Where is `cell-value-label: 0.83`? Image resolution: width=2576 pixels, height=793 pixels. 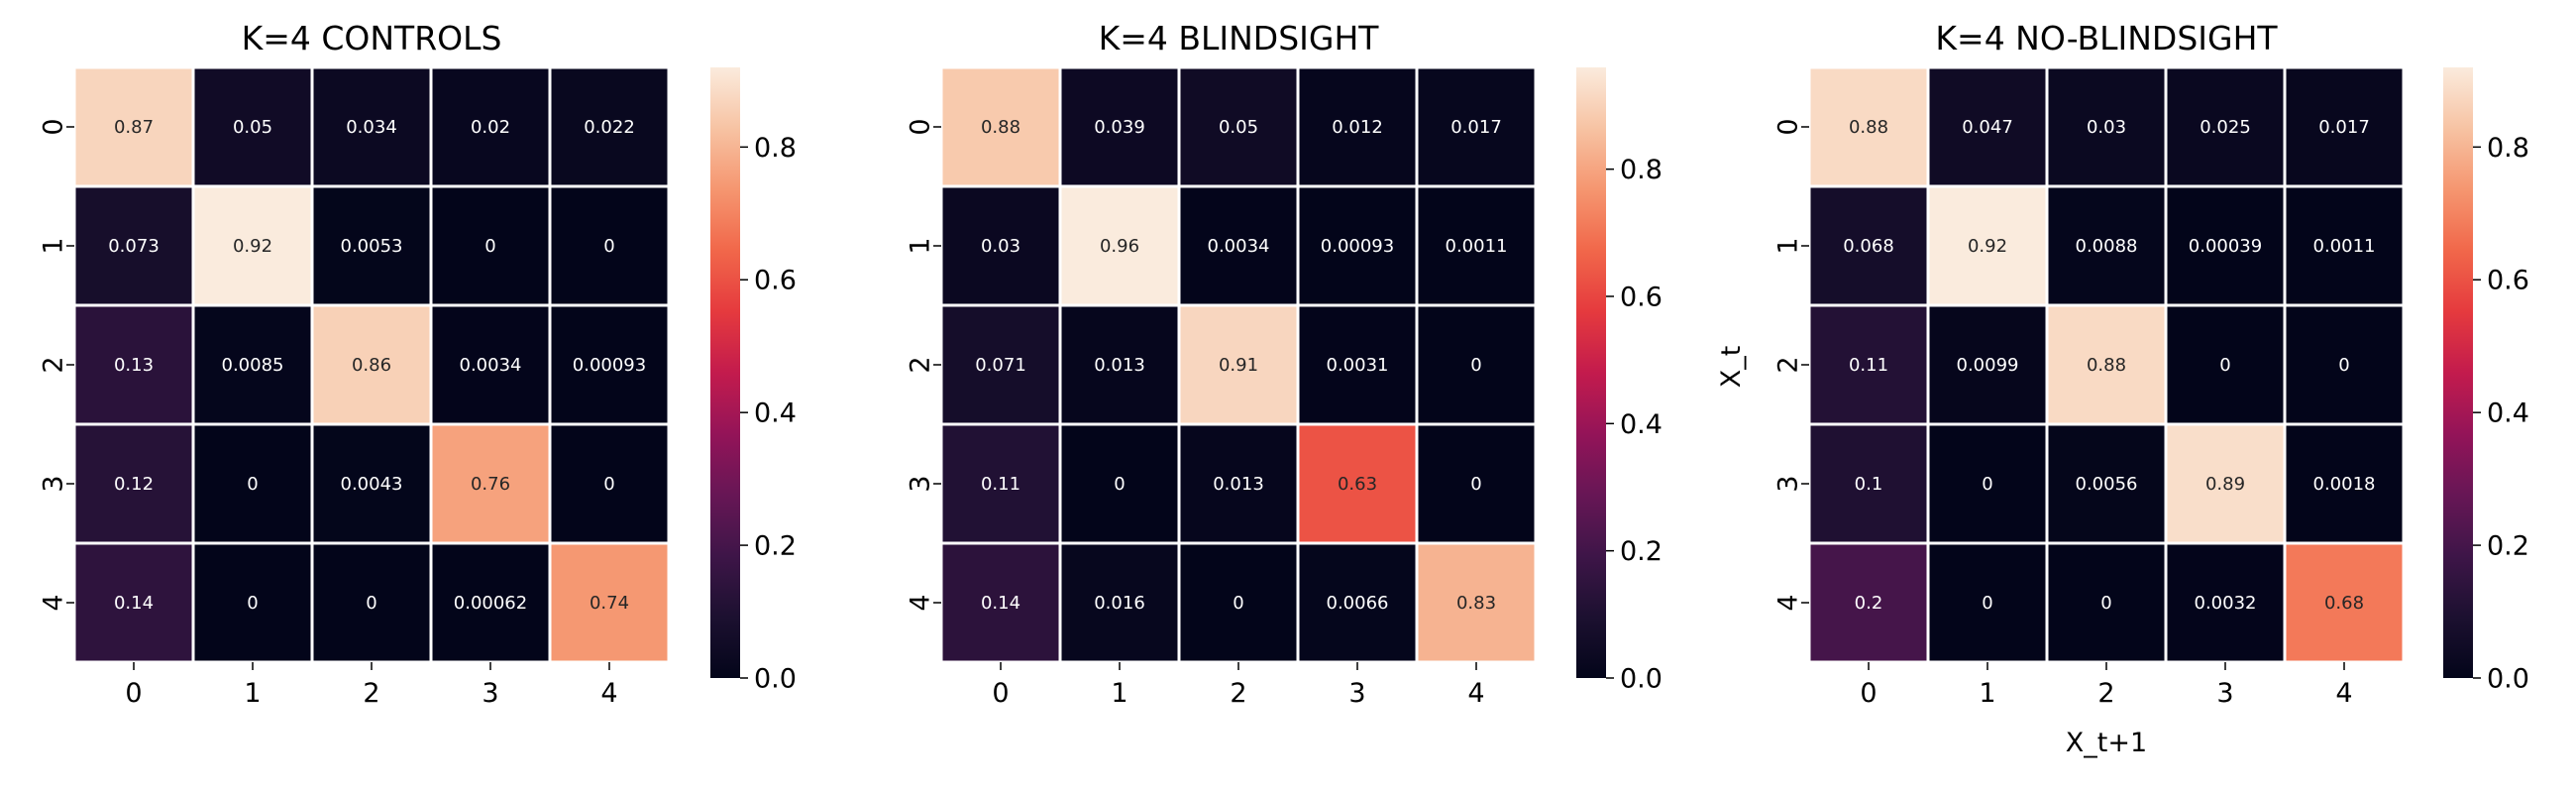
cell-value-label: 0.83 is located at coordinates (1476, 603).